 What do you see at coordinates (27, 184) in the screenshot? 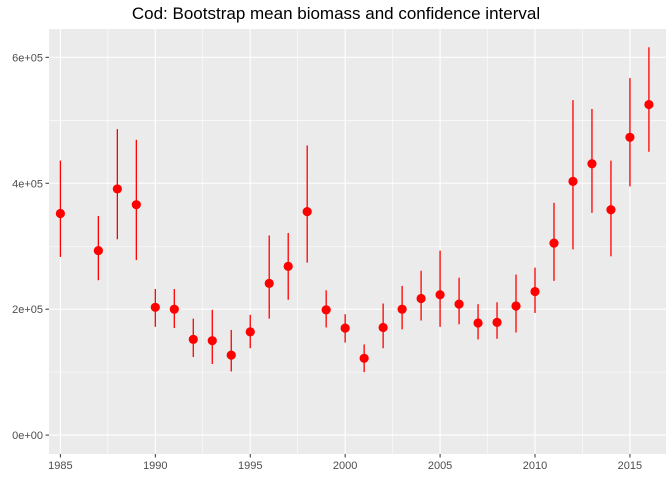
I see `y-tick-label: 4e+05` at bounding box center [27, 184].